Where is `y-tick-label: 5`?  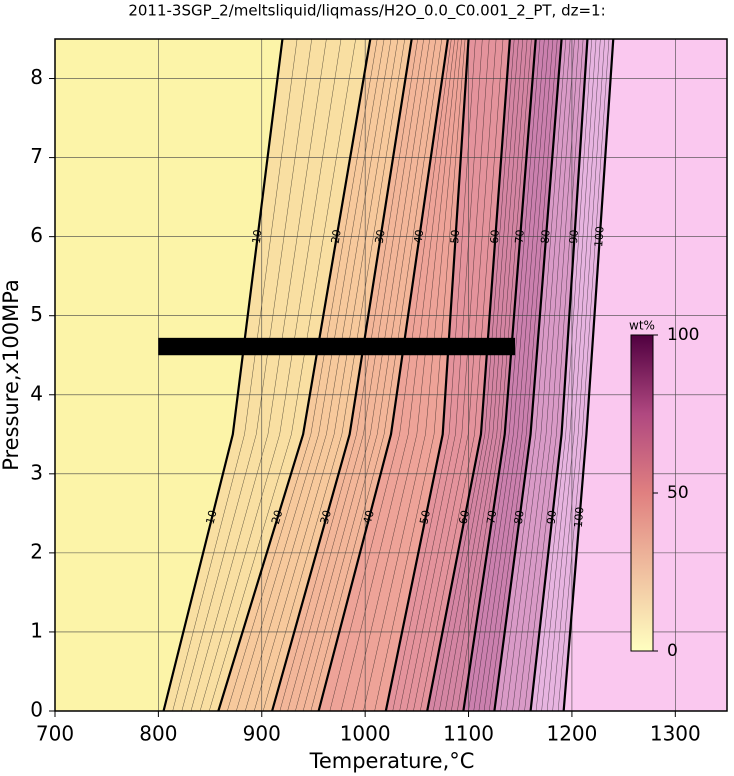 y-tick-label: 5 is located at coordinates (36, 314).